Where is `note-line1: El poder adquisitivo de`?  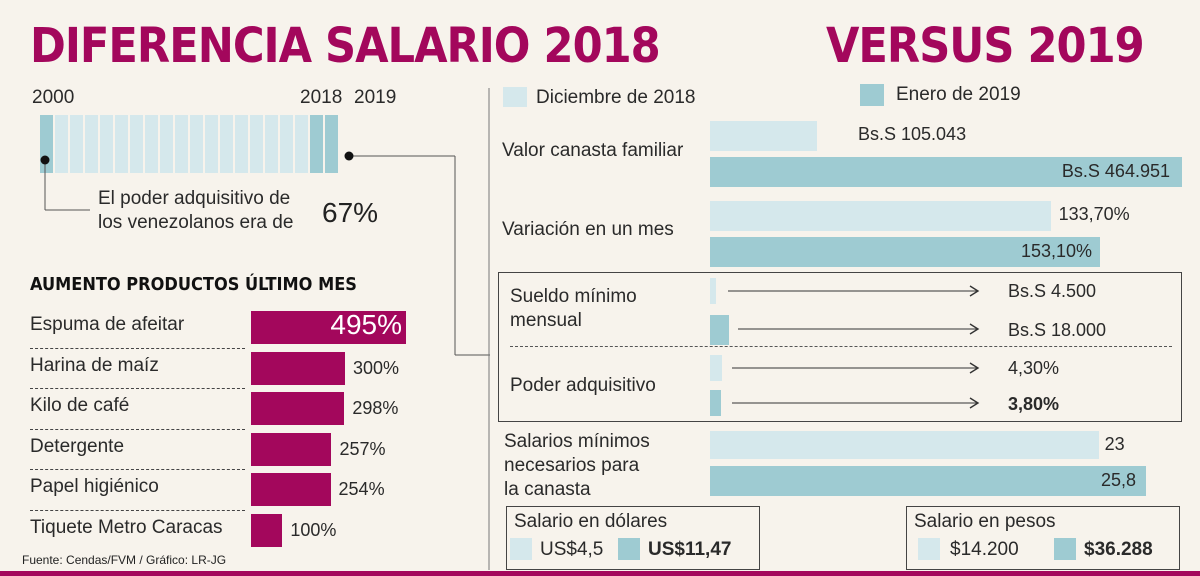 note-line1: El poder adquisitivo de is located at coordinates (194, 198).